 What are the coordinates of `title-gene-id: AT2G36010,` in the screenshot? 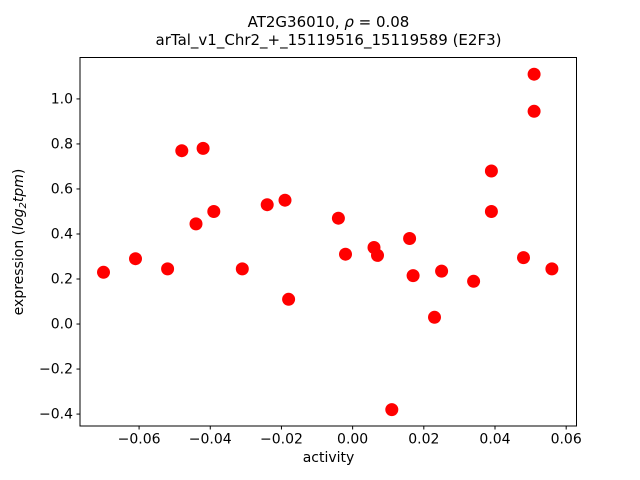 It's located at (296, 22).